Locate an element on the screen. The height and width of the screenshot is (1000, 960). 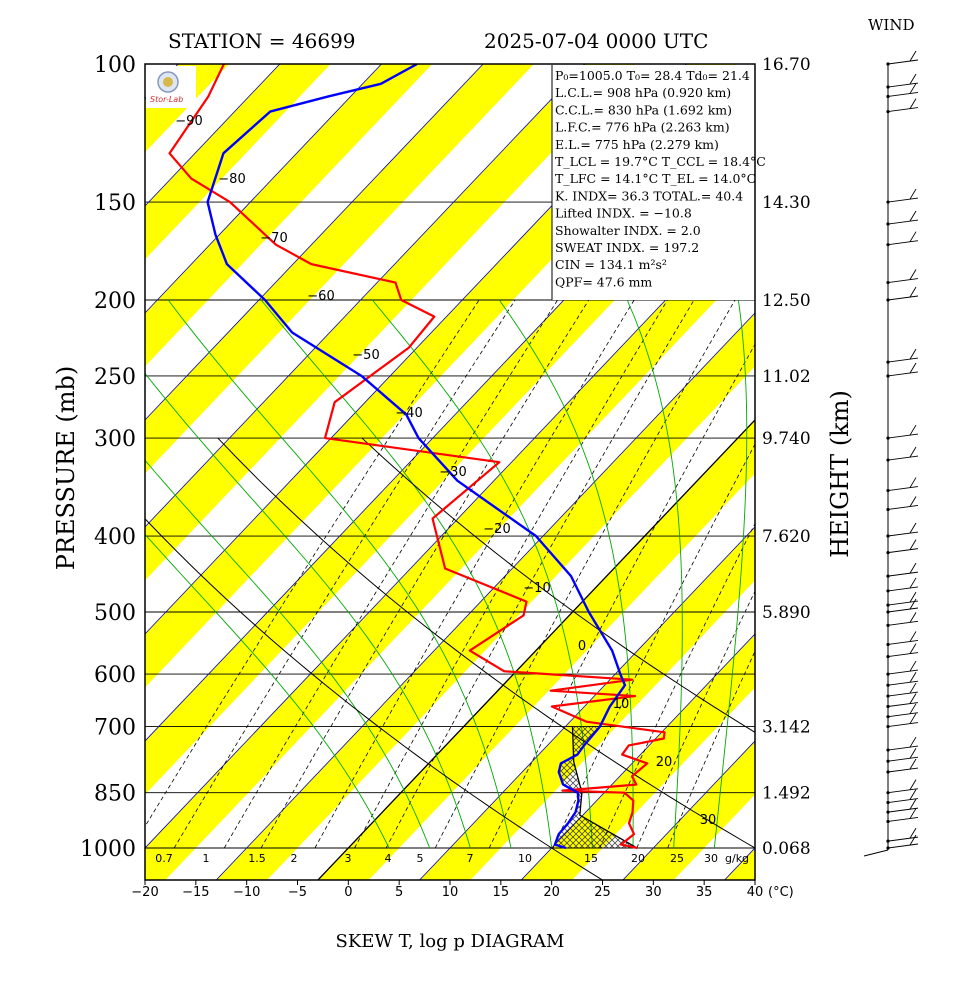
station-label: STATION = 46699 is located at coordinates (262, 41).